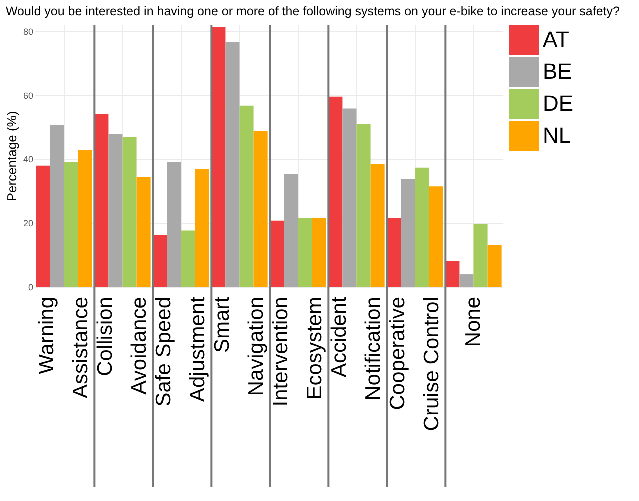 The height and width of the screenshot is (501, 639). I want to click on y-tick-label: 80, so click(28, 31).